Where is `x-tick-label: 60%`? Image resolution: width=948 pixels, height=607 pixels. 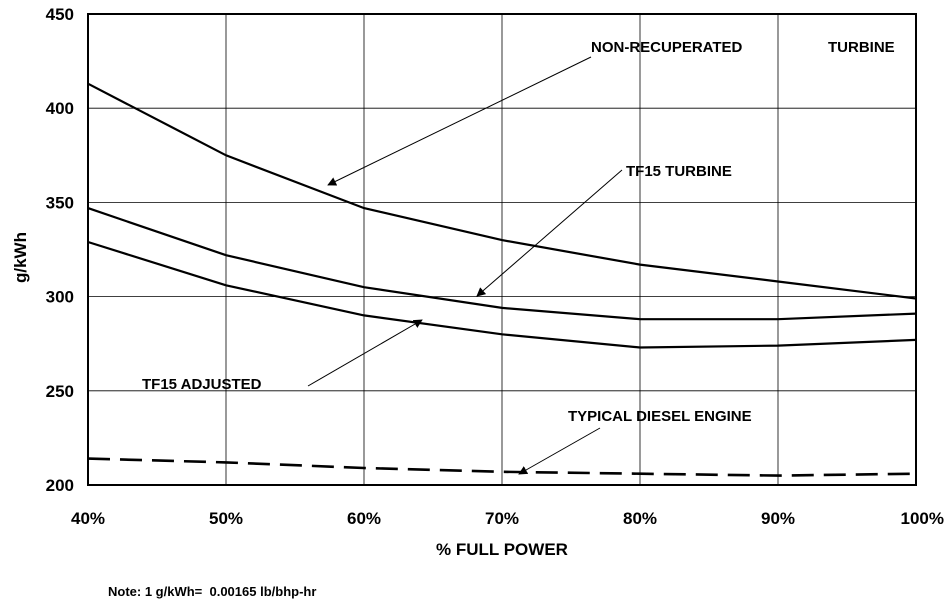 x-tick-label: 60% is located at coordinates (364, 518).